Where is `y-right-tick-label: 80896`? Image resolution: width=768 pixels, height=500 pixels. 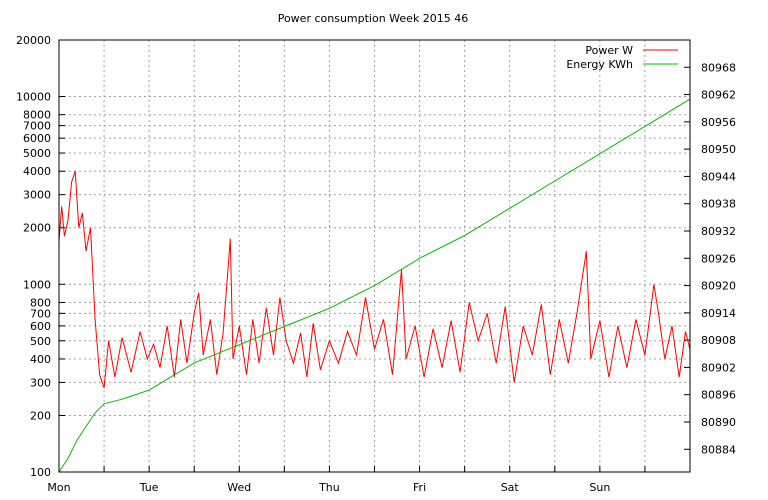 y-right-tick-label: 80896 is located at coordinates (718, 395).